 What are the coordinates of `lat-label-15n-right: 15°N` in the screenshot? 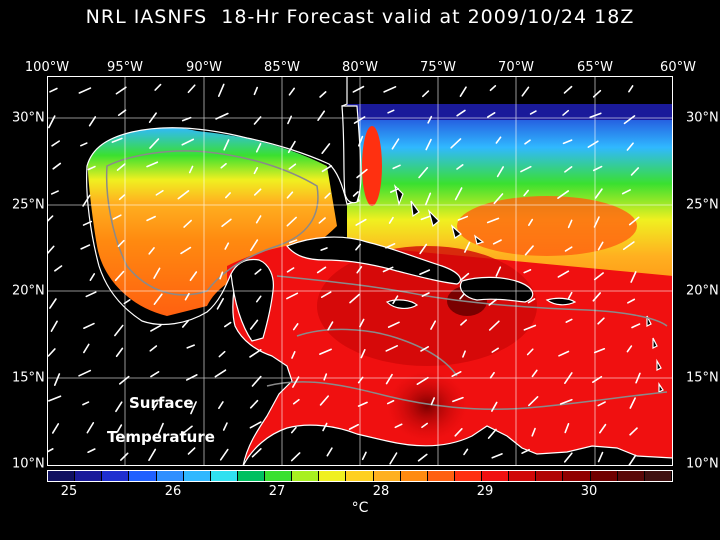 It's located at (702, 378).